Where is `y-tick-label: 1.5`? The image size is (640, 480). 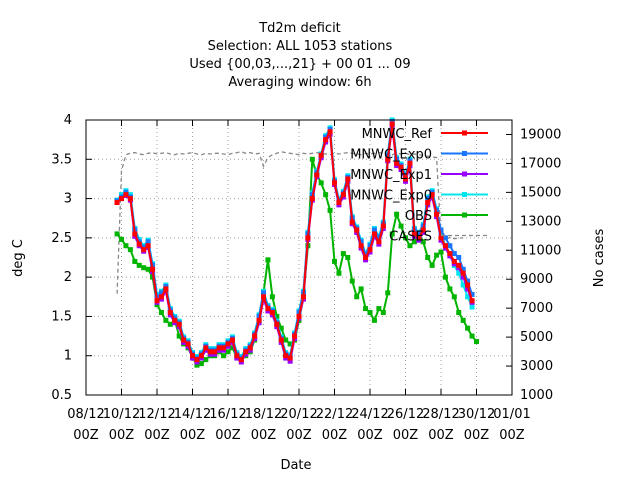 y-tick-label: 1.5 is located at coordinates (61, 316).